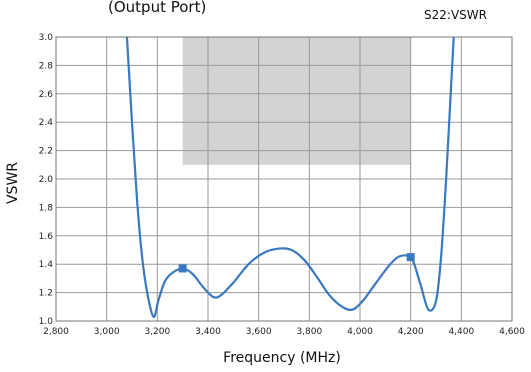  Describe the element at coordinates (282, 358) in the screenshot. I see `x-axis-title: Frequency (MHz)` at that location.